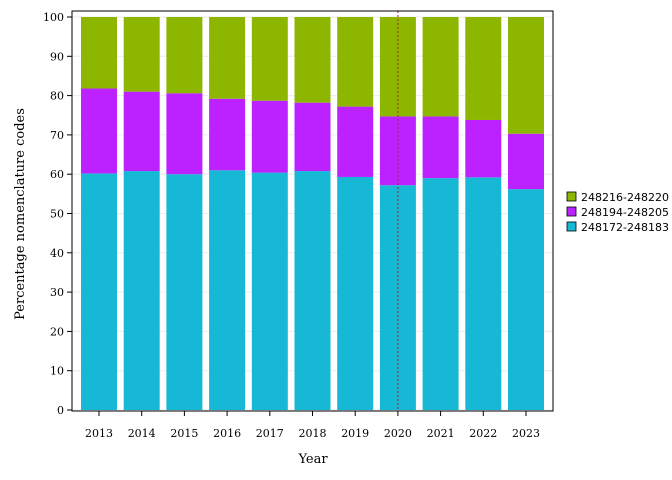 The width and height of the screenshot is (672, 480). Describe the element at coordinates (57, 292) in the screenshot. I see `y-tick-label-30: 30` at that location.